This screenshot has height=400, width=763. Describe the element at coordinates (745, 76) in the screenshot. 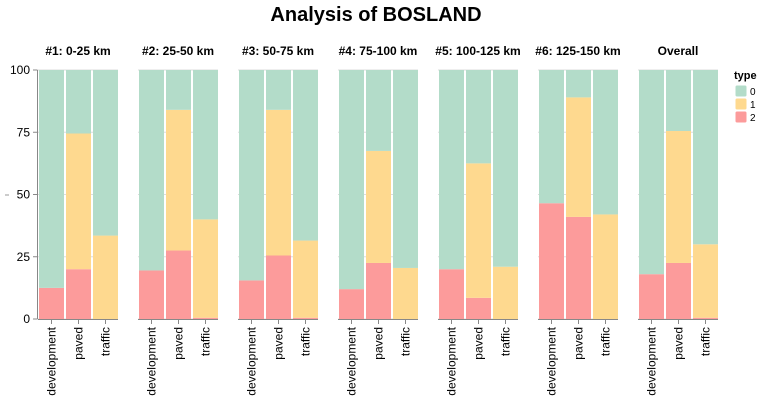

I see `legend-title: type` at that location.